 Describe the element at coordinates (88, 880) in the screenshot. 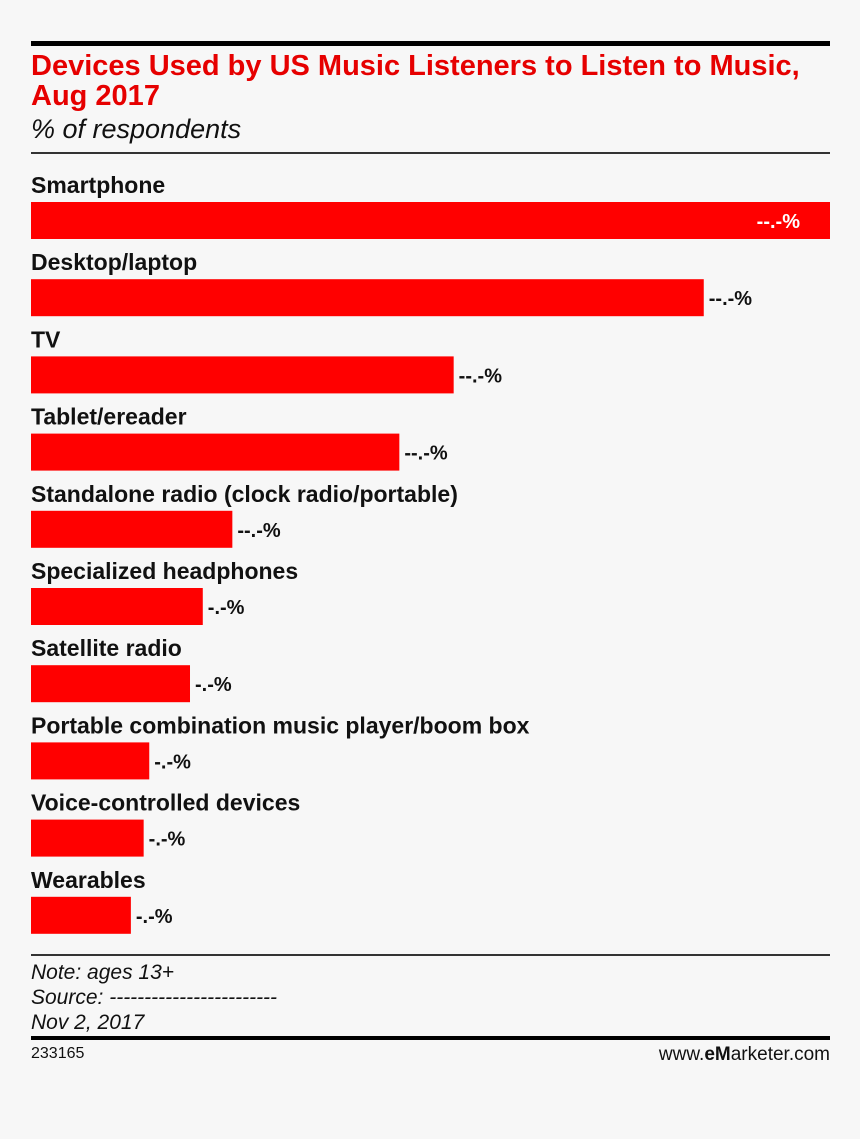

I see `category-label: Wearables` at that location.